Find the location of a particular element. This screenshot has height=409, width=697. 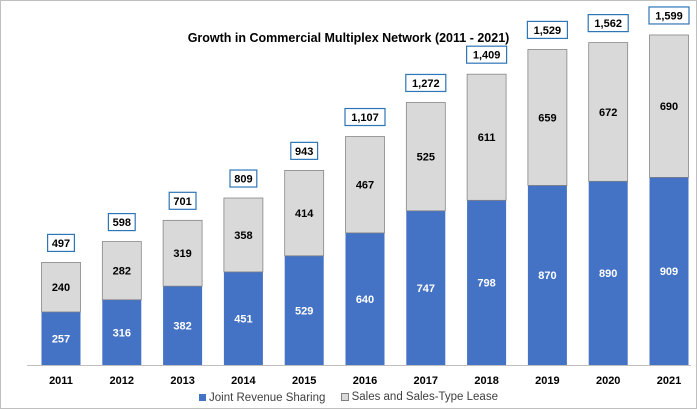

bar-sales-lease-2016 is located at coordinates (365, 185).